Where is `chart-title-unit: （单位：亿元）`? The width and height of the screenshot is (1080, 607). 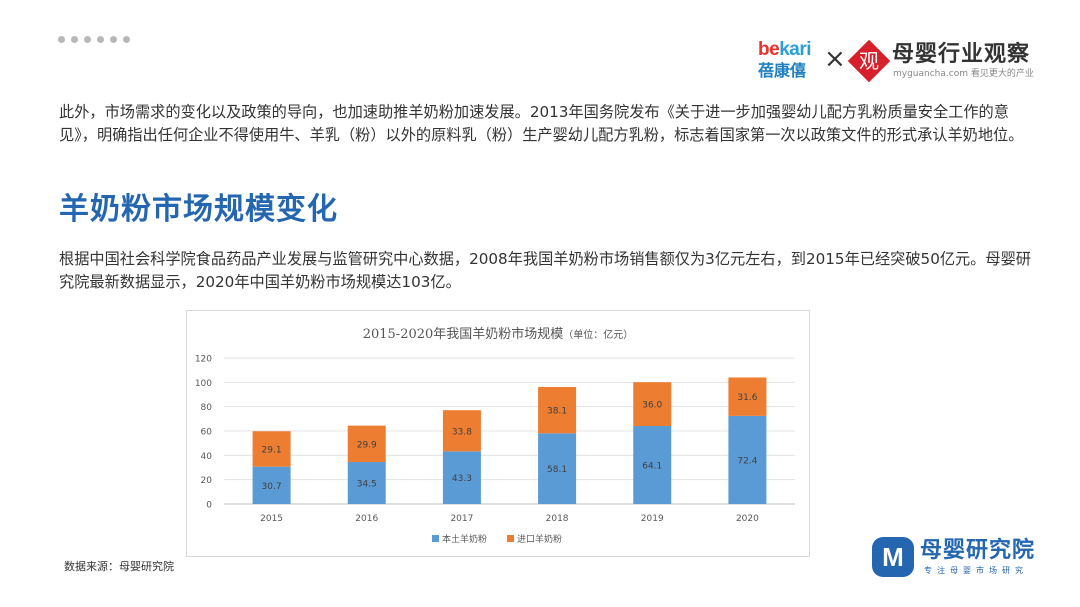 chart-title-unit: （单位：亿元） is located at coordinates (598, 334).